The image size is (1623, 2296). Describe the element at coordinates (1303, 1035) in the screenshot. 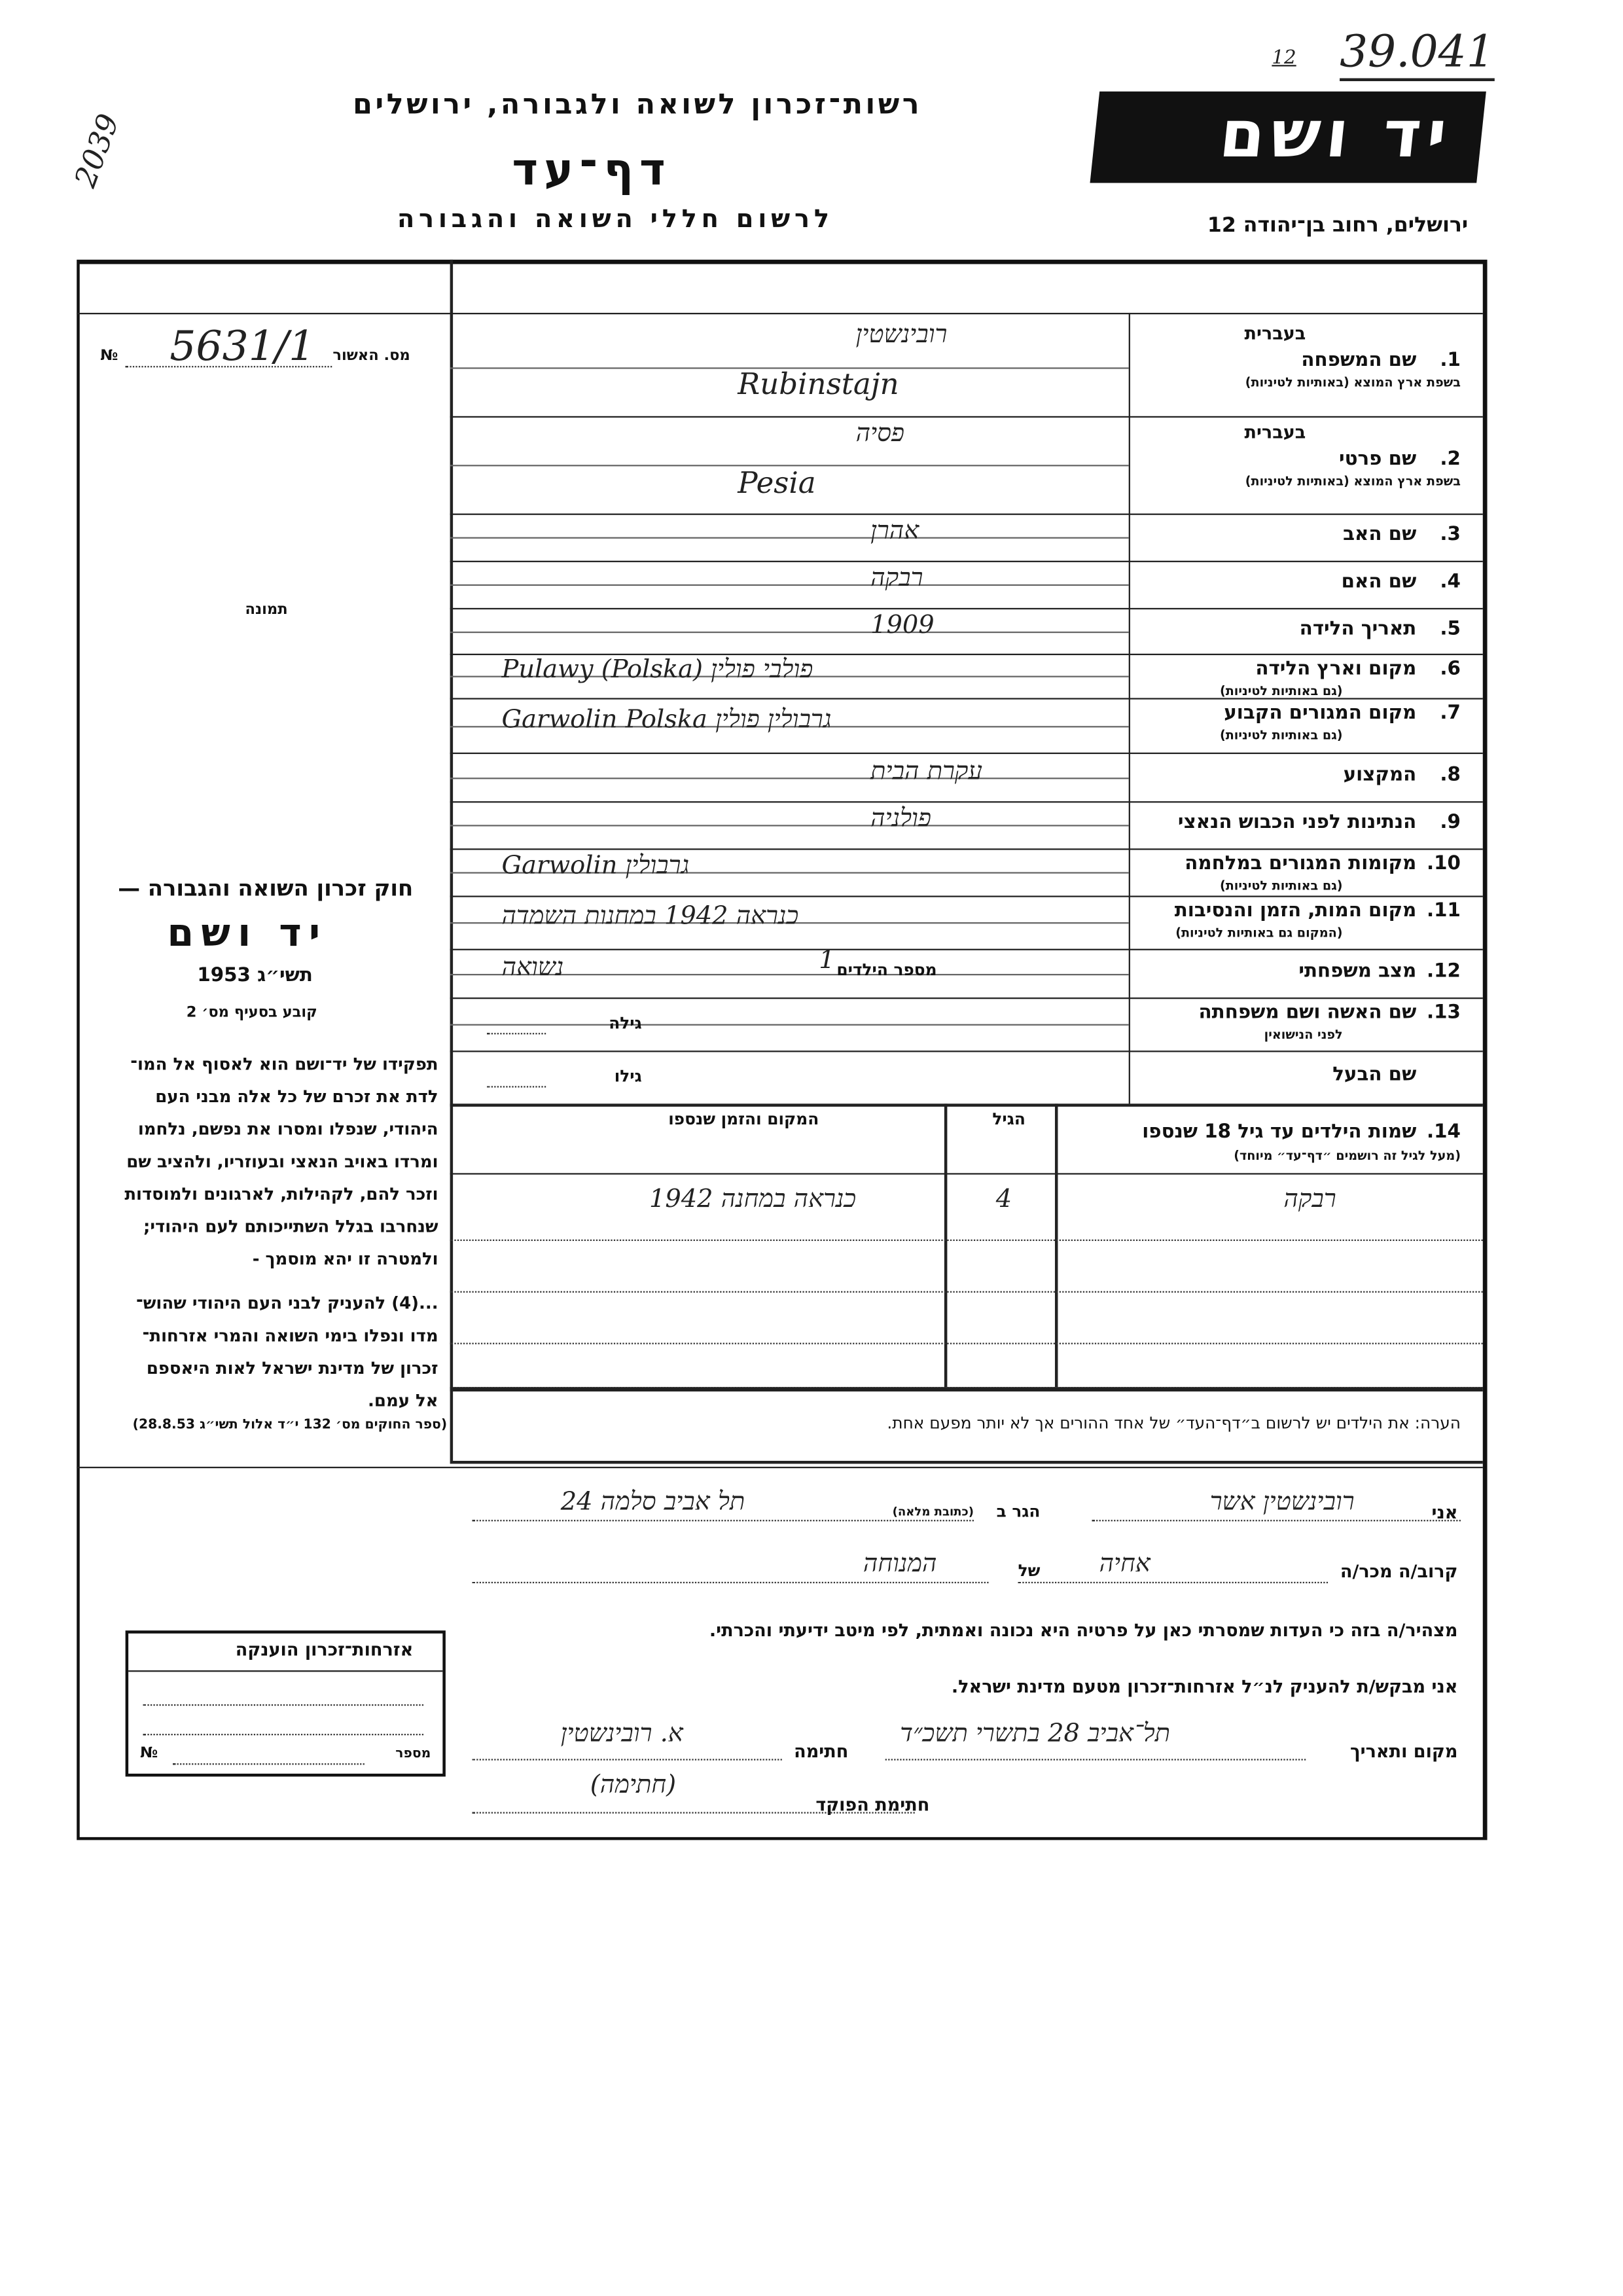

I see `field-sublabel: לפני הנישואין` at that location.